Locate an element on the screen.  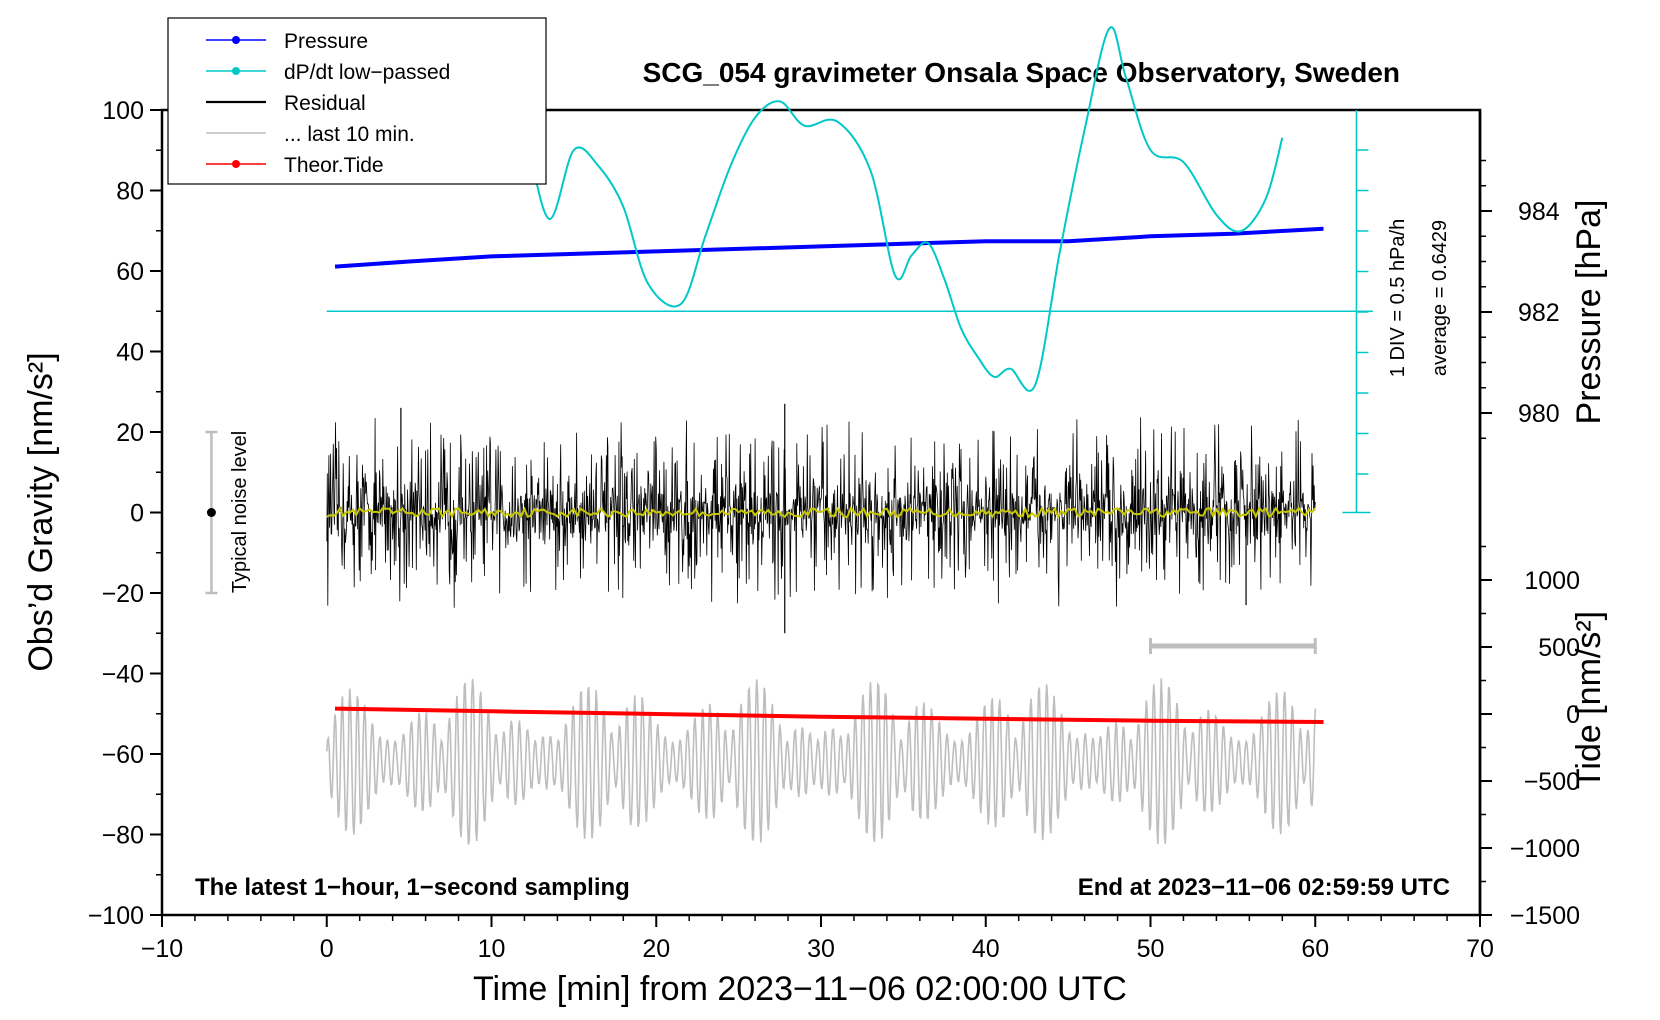
pressure-tick-label: 984 is located at coordinates (1539, 212).